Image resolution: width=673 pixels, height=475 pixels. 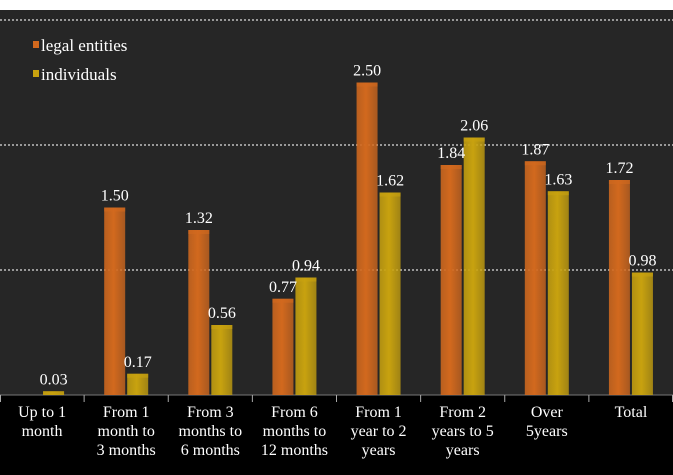 What do you see at coordinates (283, 287) in the screenshot?
I see `data-label-legal-entities-3: 0.77` at bounding box center [283, 287].